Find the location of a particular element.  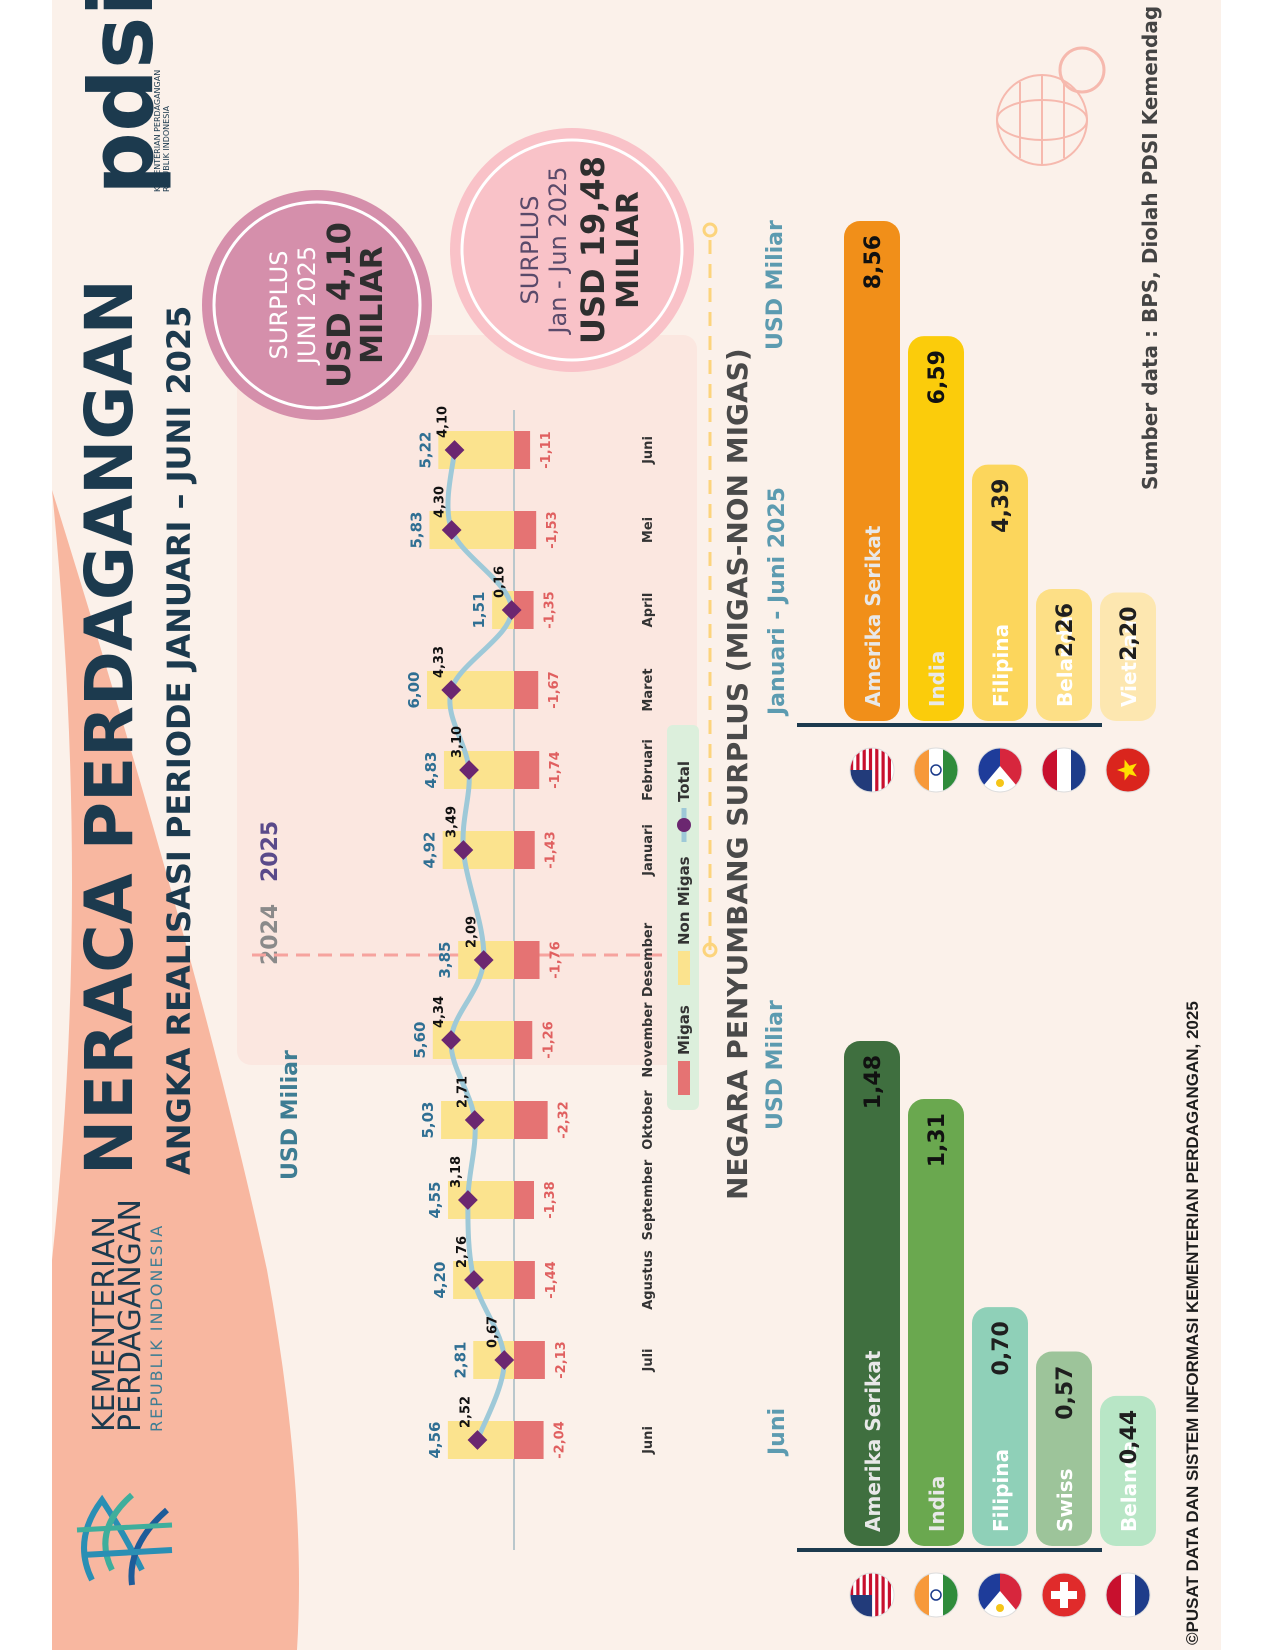

badge-line2: Jan - Jun 2025 is located at coordinates (558, 250).